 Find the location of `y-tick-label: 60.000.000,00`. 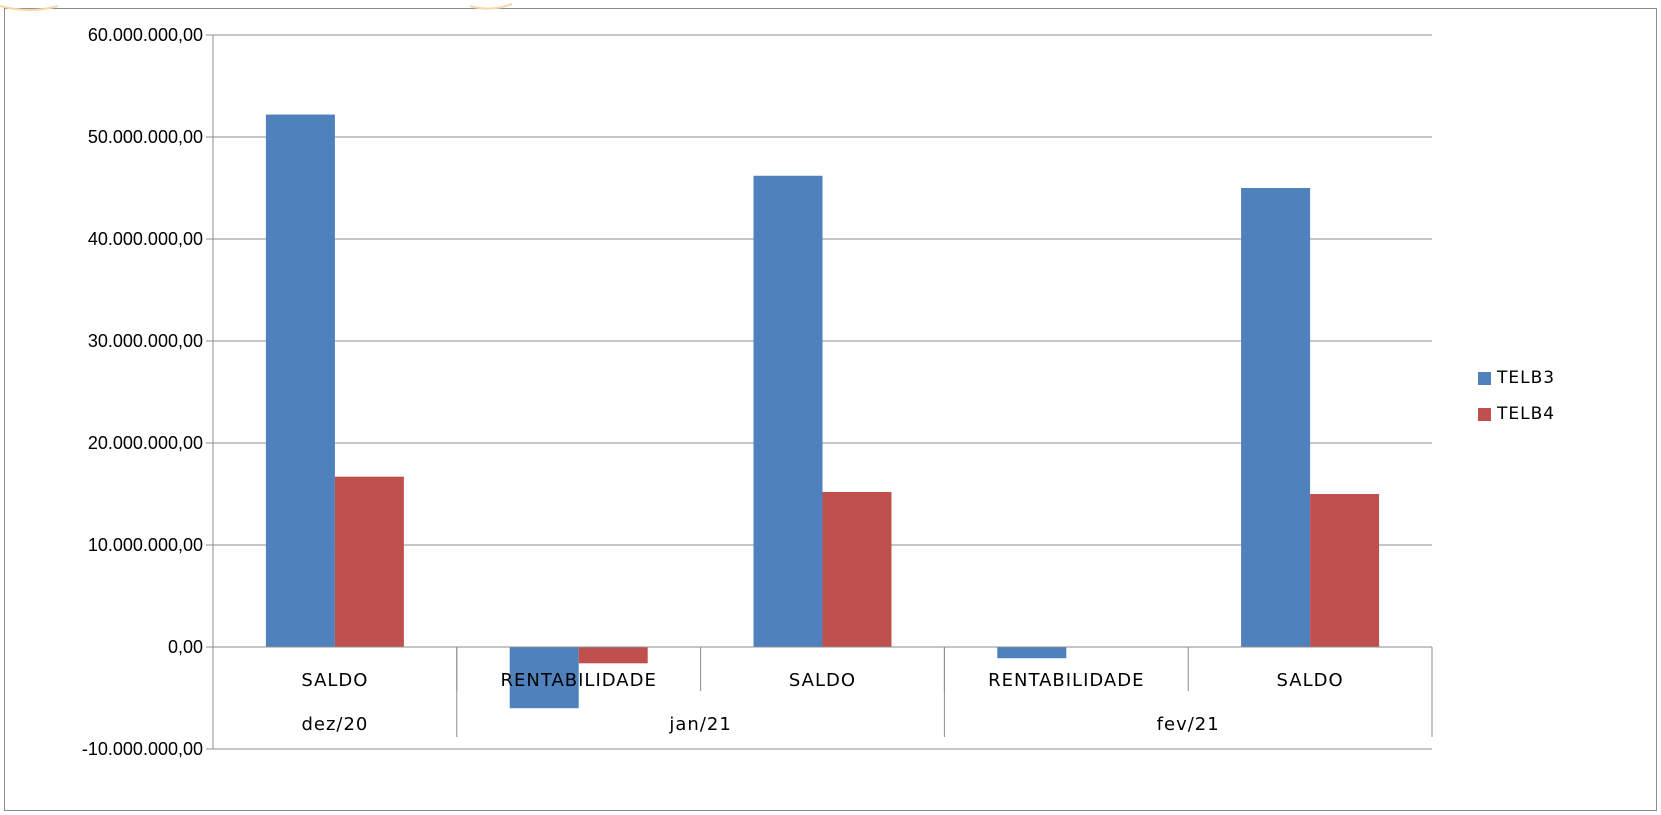

y-tick-label: 60.000.000,00 is located at coordinates (145, 35).